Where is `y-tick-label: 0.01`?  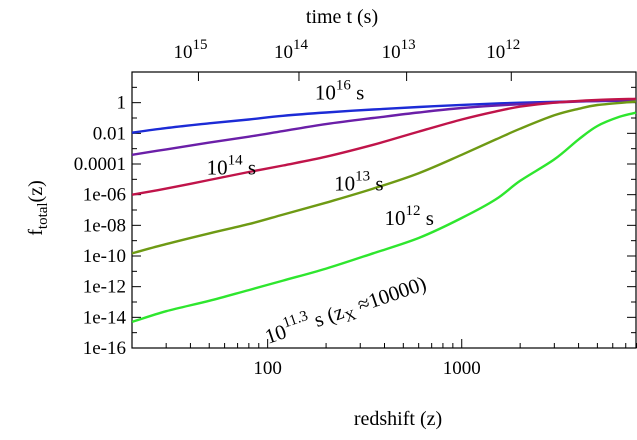 y-tick-label: 0.01 is located at coordinates (109, 133).